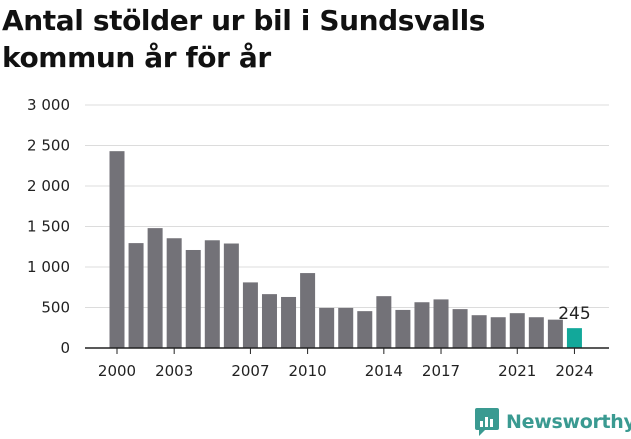 The width and height of the screenshot is (631, 439). I want to click on bar-2022, so click(536, 332).